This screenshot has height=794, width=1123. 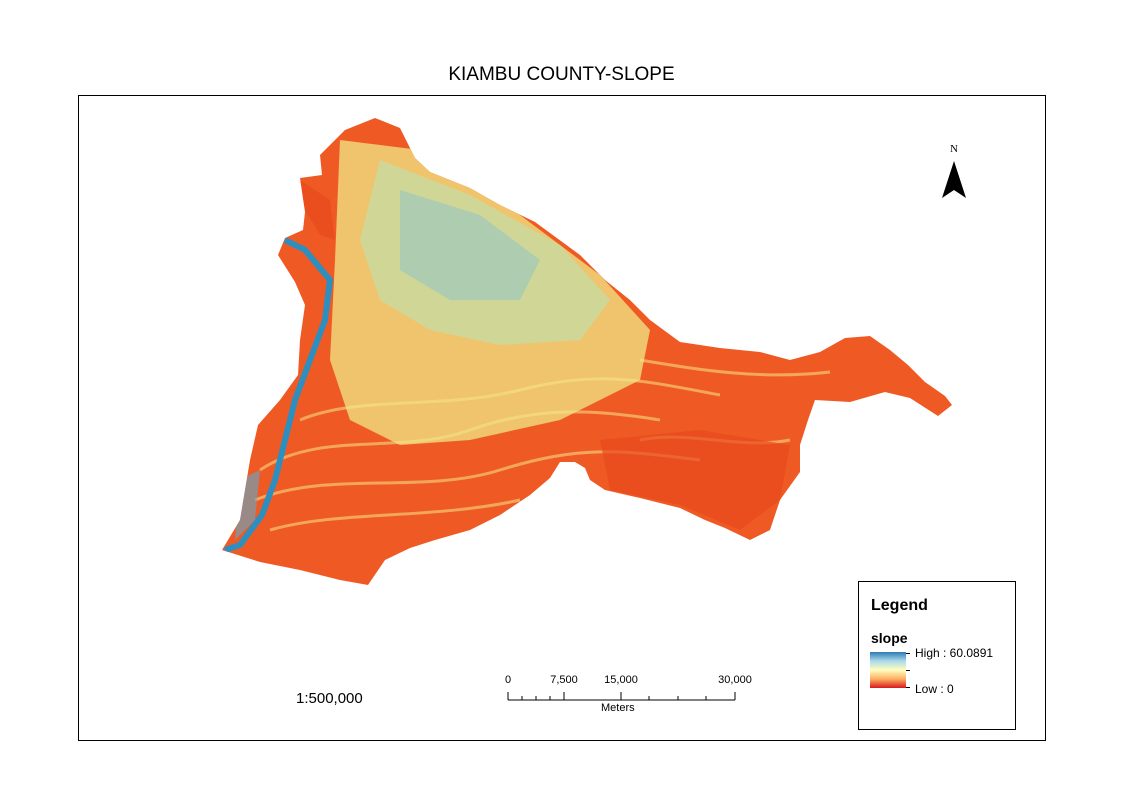 I want to click on scale-bar: 0 7,500 15,000 30,000 Meters, so click(x=631, y=696).